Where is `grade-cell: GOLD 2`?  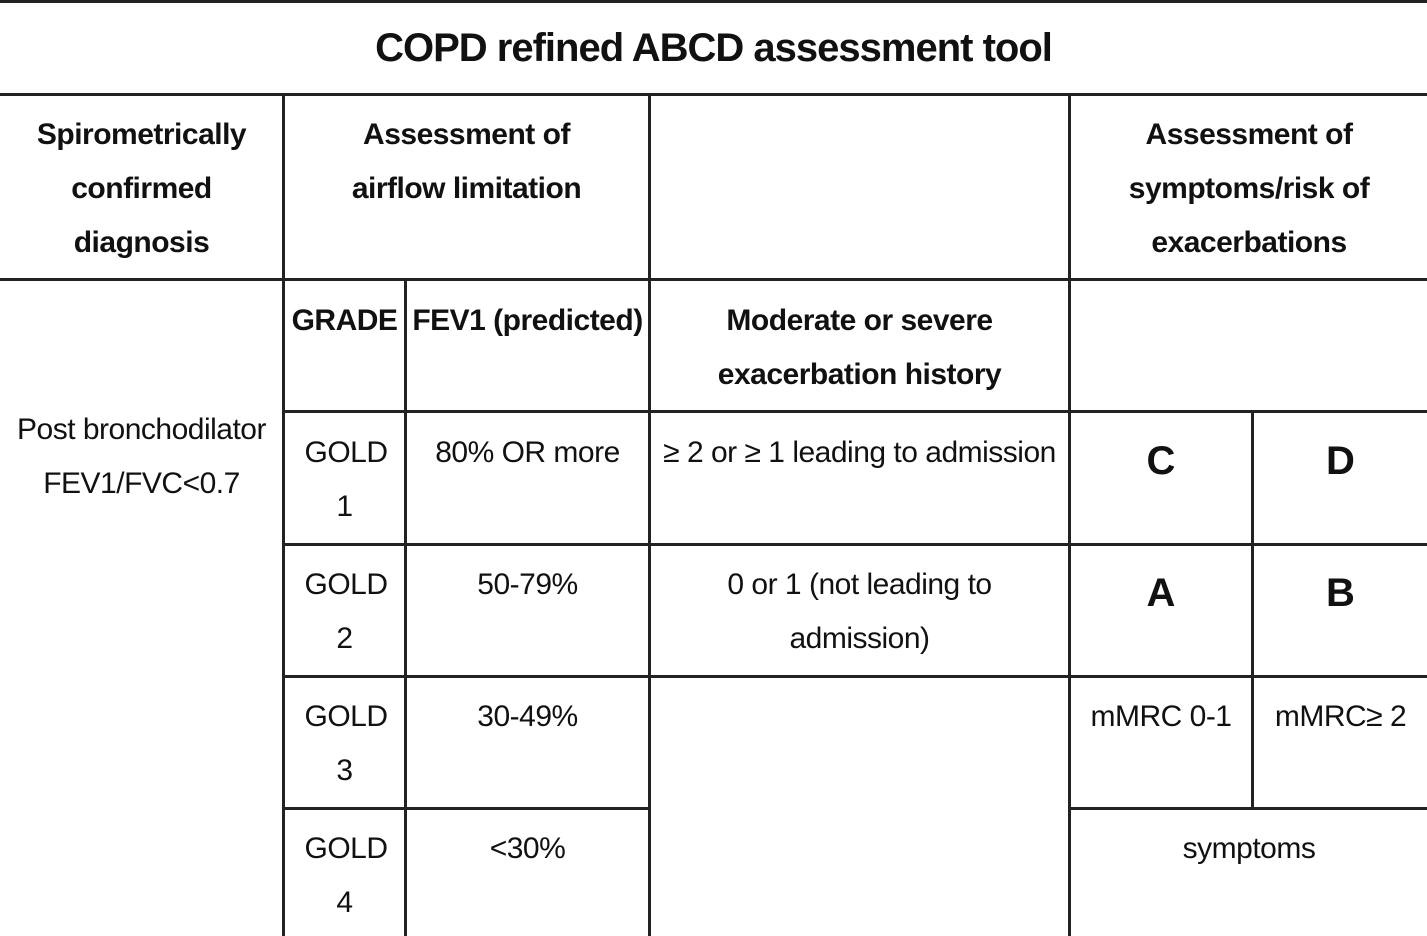 grade-cell: GOLD 2 is located at coordinates (344, 616).